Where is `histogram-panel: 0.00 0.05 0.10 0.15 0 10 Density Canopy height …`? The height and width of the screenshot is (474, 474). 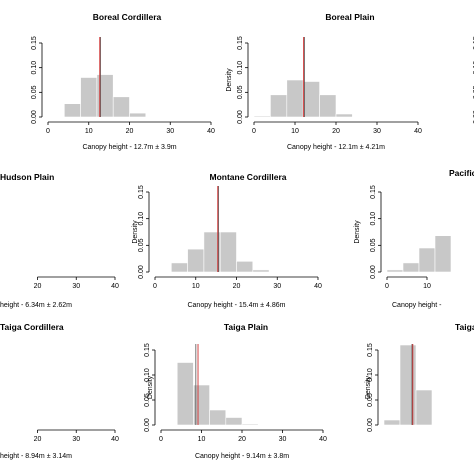
histogram-panel: 0.00 0.05 0.10 0.15 0 10 Density Canopy height … is located at coordinates (414, 238).